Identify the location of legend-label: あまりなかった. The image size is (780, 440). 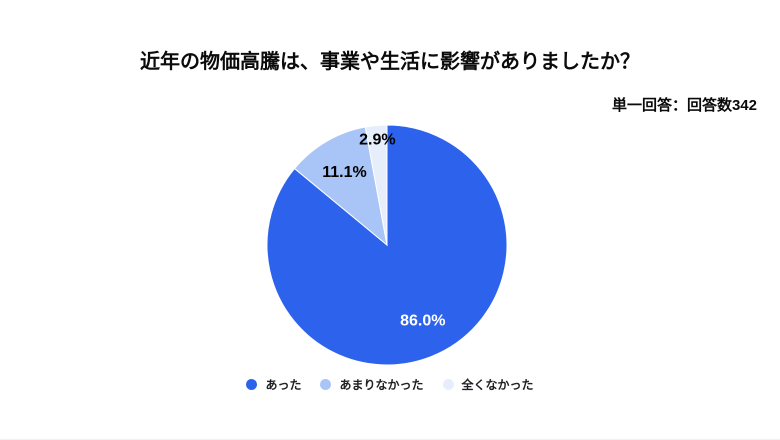
(381, 385).